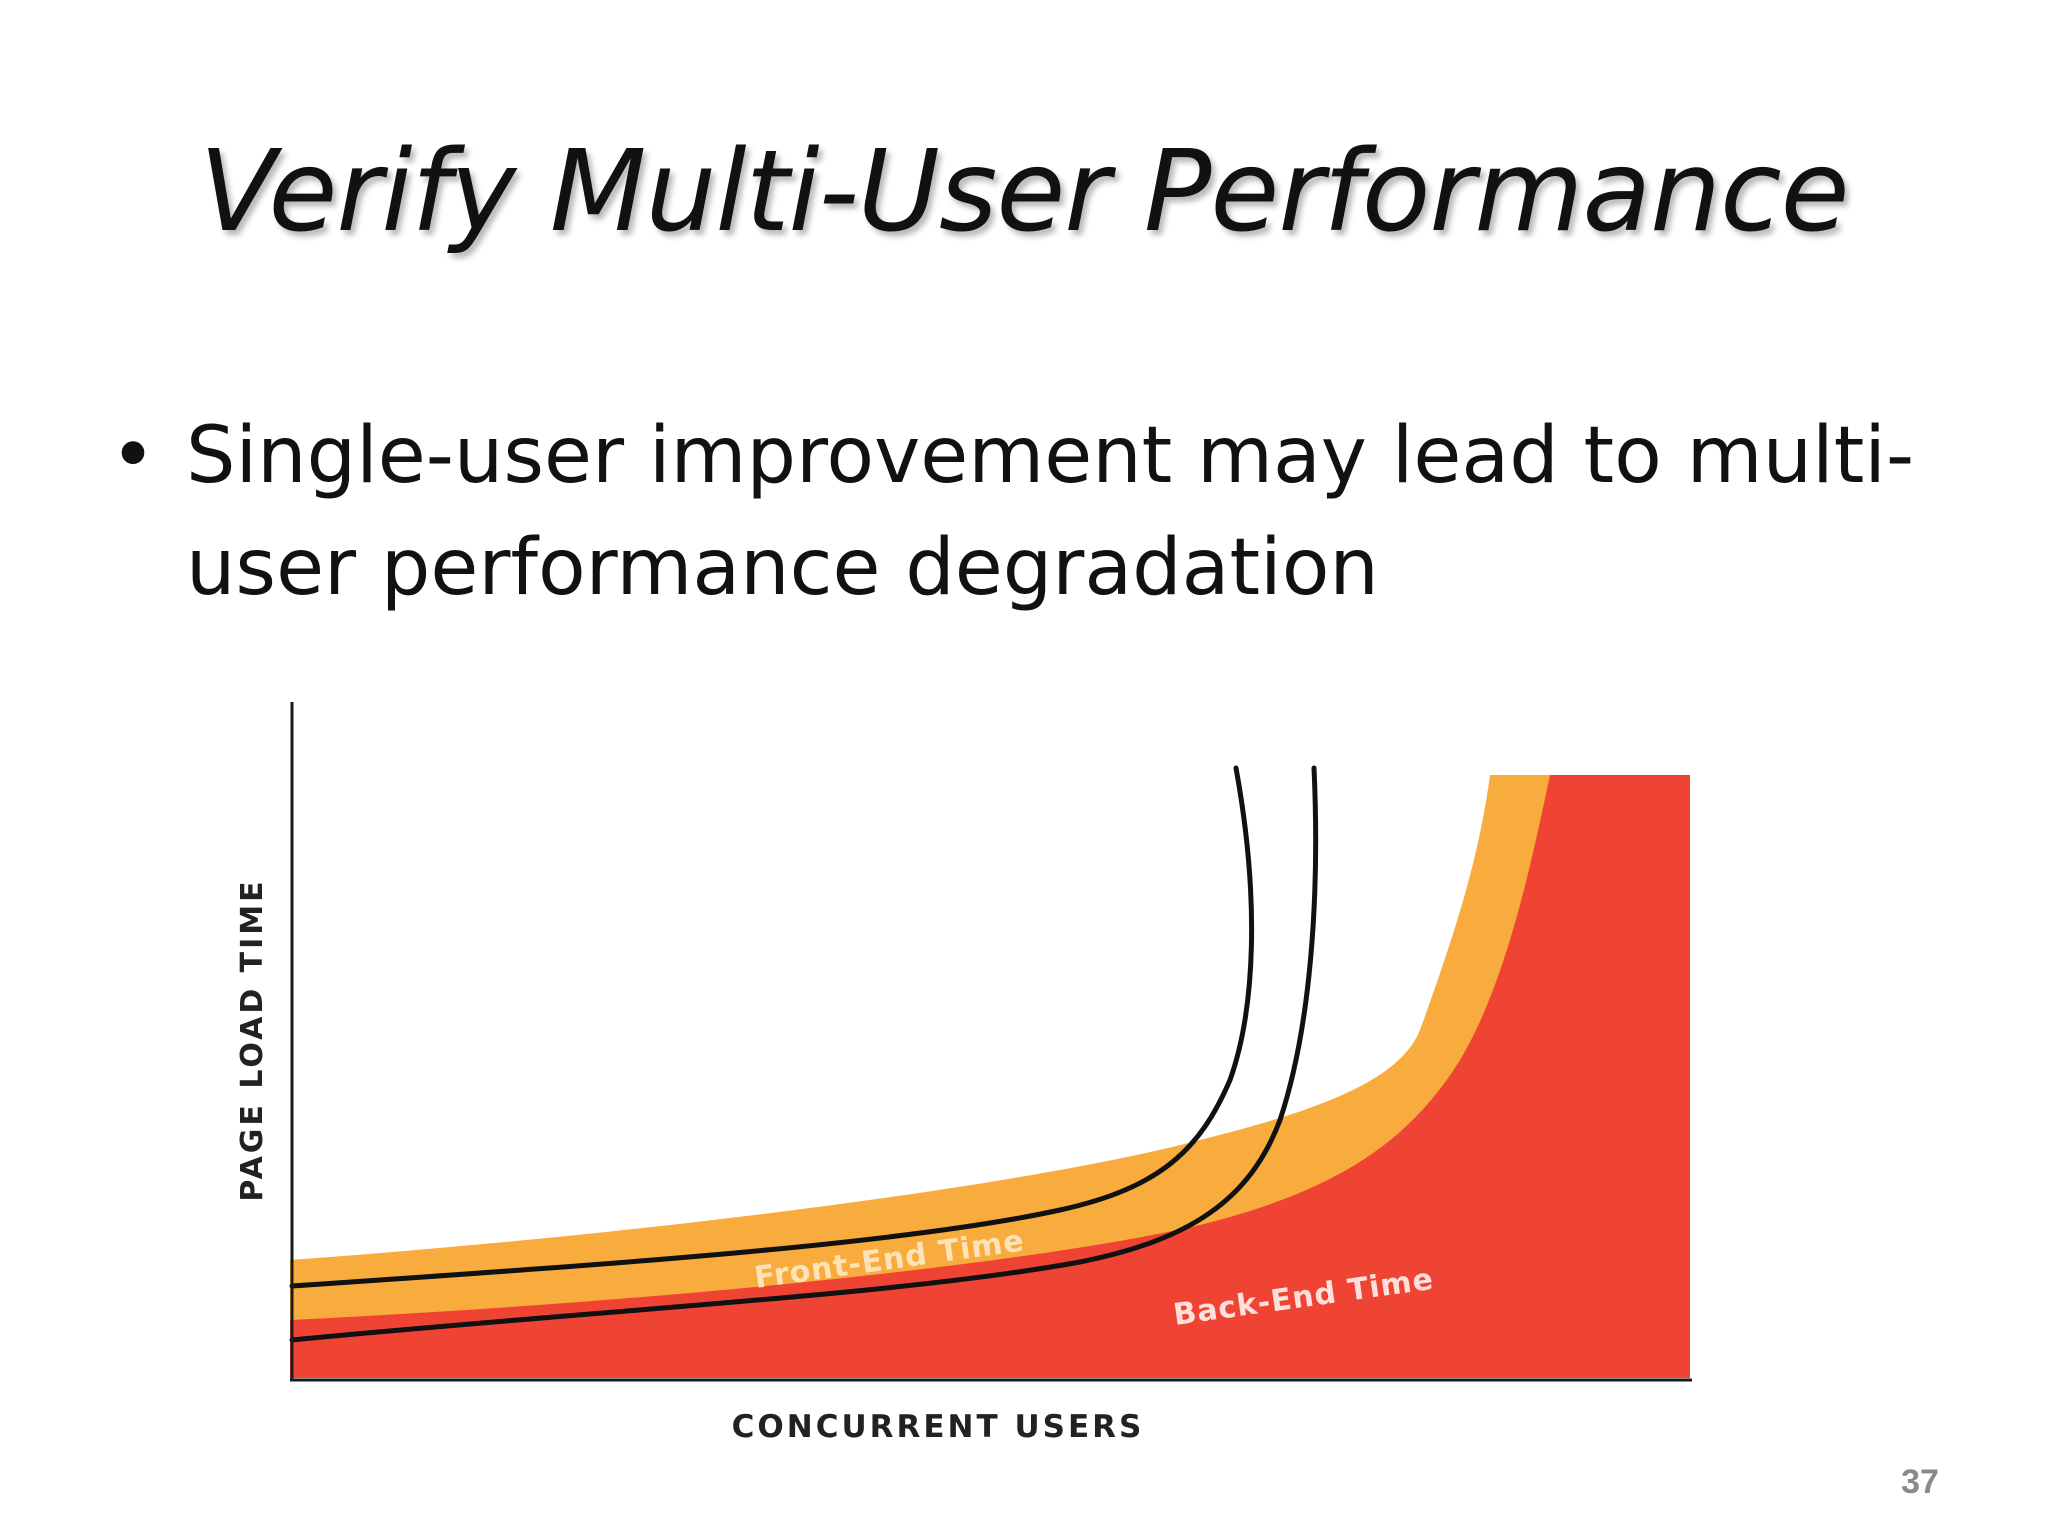  I want to click on page-number: 37, so click(1920, 1482).